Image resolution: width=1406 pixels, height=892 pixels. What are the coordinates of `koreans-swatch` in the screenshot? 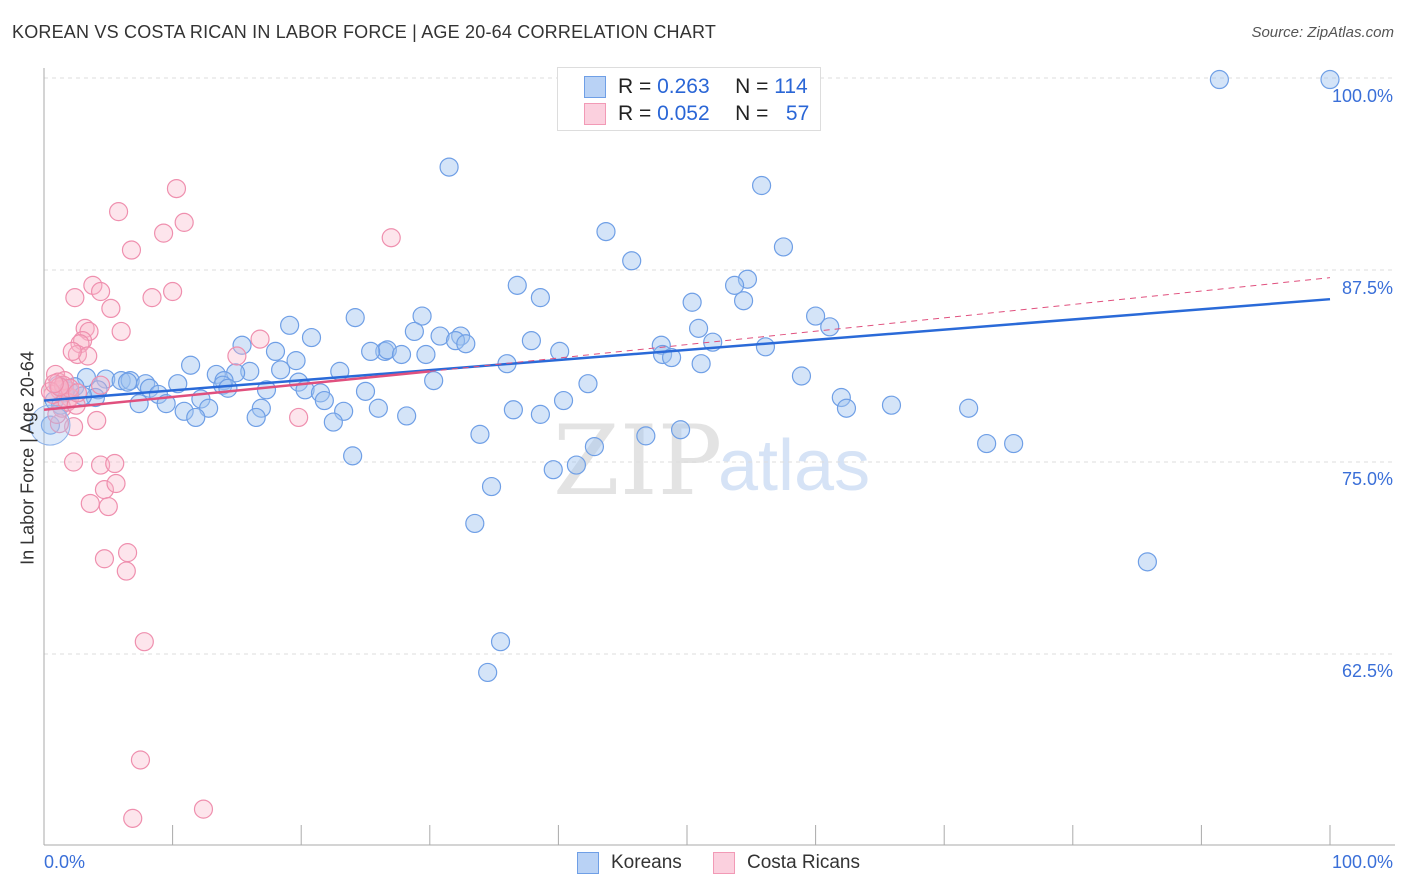 It's located at (595, 87).